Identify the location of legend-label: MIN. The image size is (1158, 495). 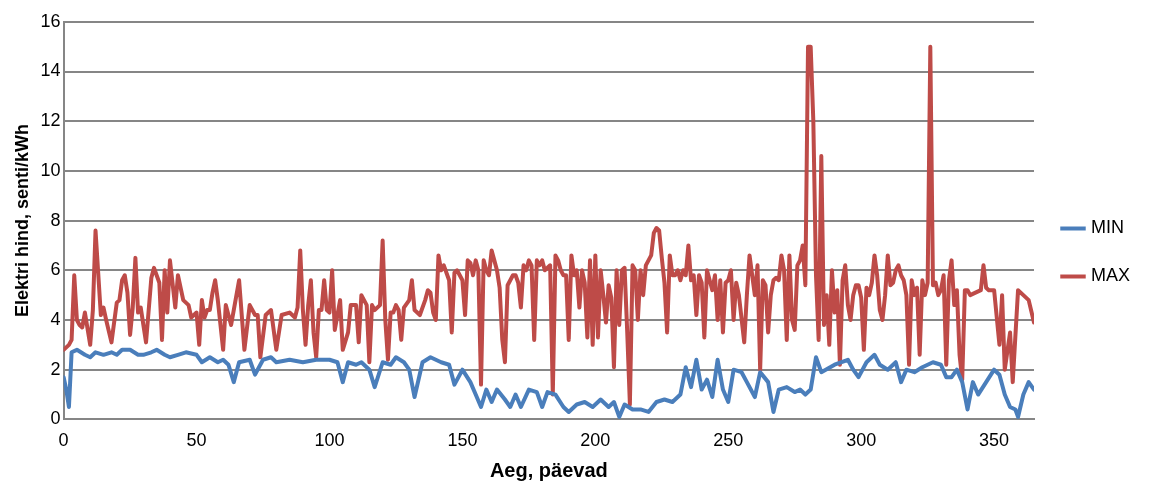
(1107, 227).